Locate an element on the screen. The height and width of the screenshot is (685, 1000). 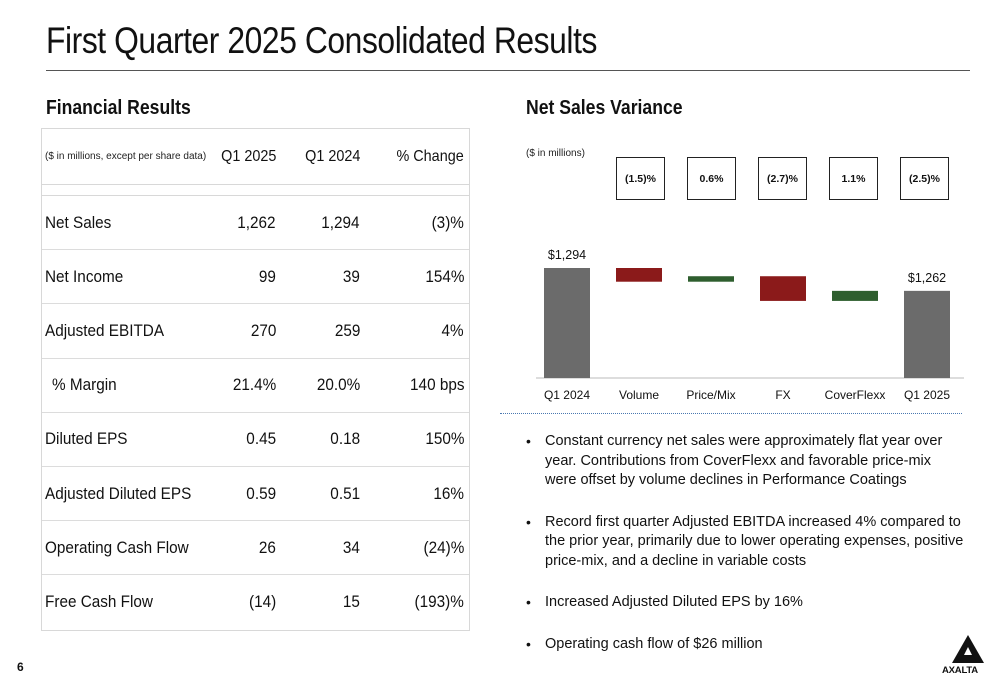
table-row: Adjusted EBITDA 270 259 4% is located at coordinates (255, 331).